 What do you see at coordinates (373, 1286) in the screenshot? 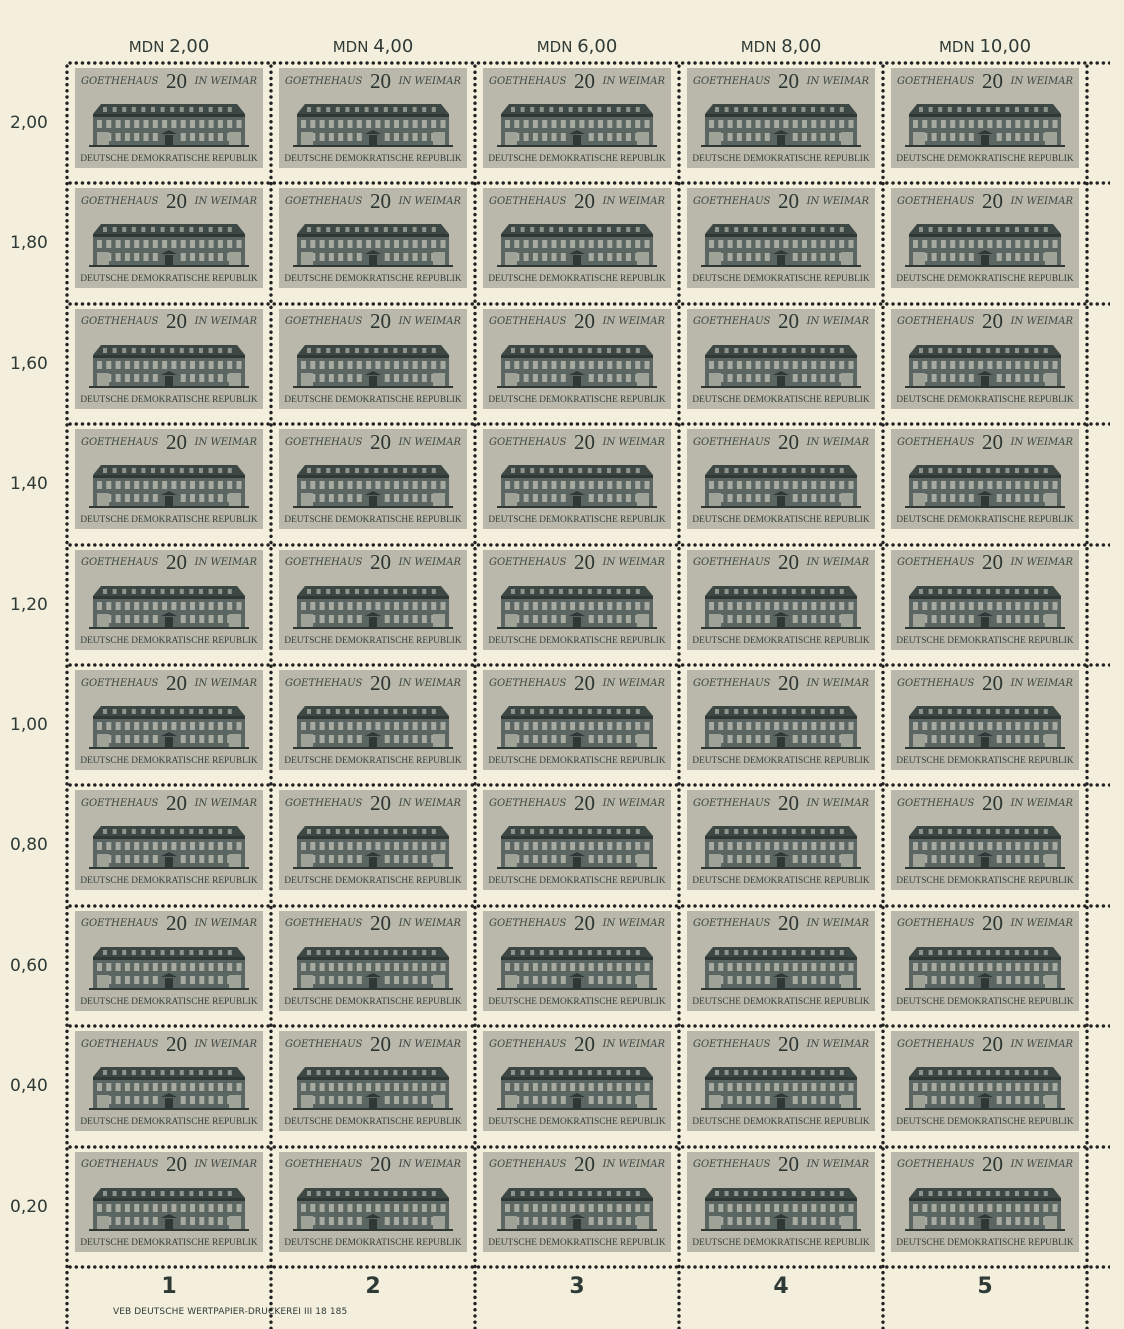
I see `column-number: 2` at bounding box center [373, 1286].